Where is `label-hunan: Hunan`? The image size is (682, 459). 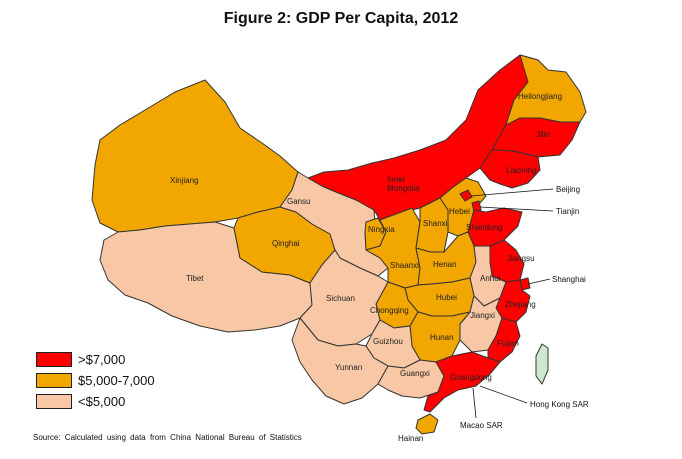
label-hunan: Hunan is located at coordinates (442, 337).